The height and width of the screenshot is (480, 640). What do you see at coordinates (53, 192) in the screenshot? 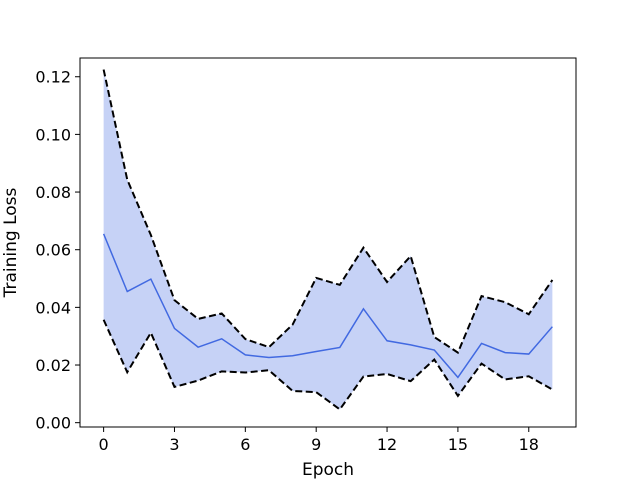
I see `y-tick-label: 0.08` at bounding box center [53, 192].